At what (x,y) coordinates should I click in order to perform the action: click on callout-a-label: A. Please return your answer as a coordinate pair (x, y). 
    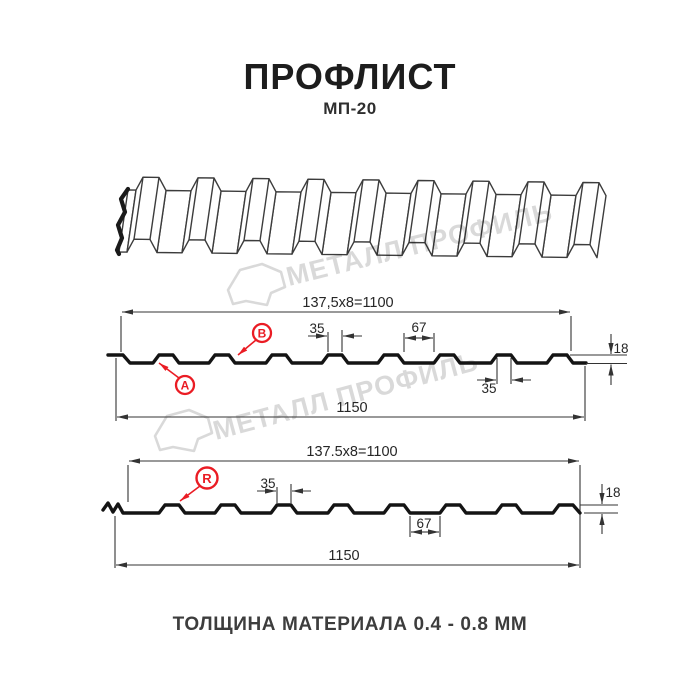
    Looking at the image, I should click on (185, 386).